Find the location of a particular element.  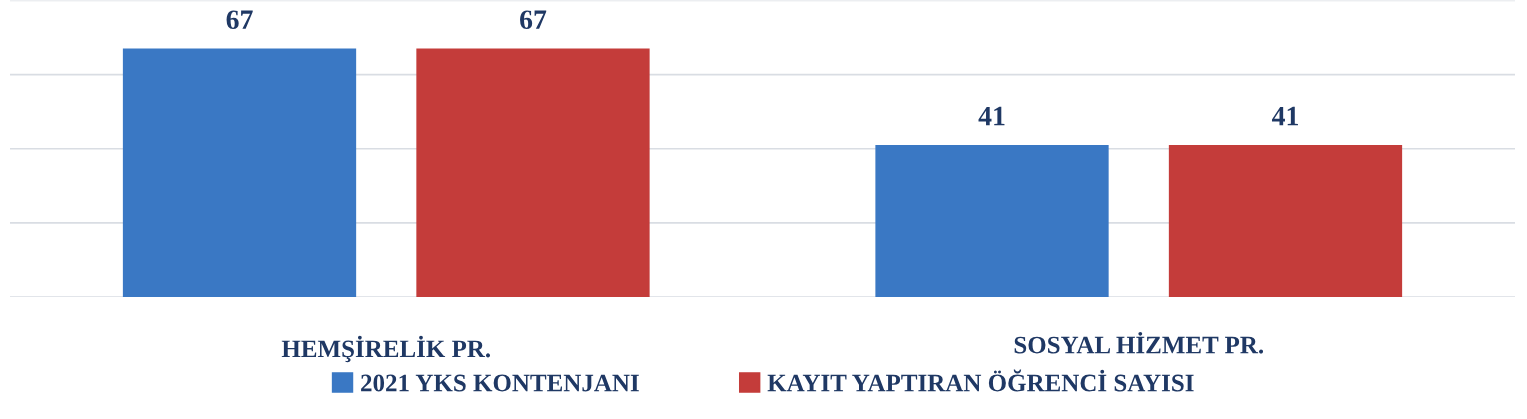

legend-label: 2021 YKS KONTENJANI is located at coordinates (500, 383).